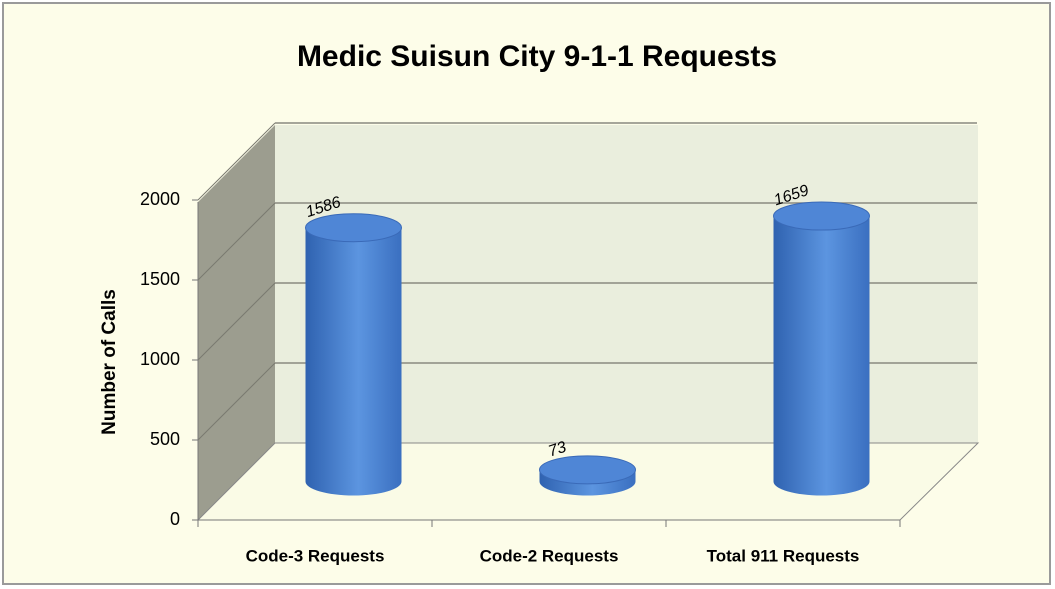 The width and height of the screenshot is (1055, 589). I want to click on y-tick-label: 1500, so click(160, 279).